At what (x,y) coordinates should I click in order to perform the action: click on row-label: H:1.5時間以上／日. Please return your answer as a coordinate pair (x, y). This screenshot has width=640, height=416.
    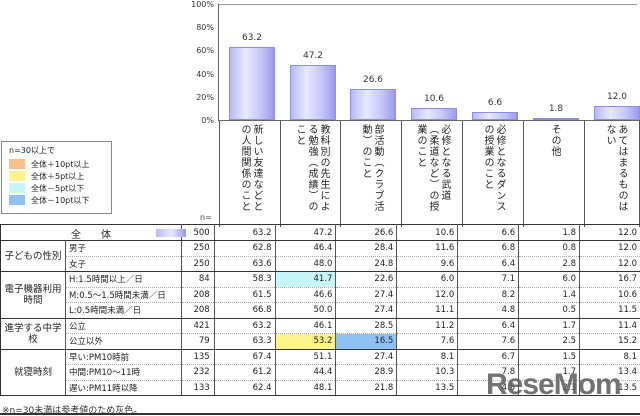
    Looking at the image, I should click on (123, 279).